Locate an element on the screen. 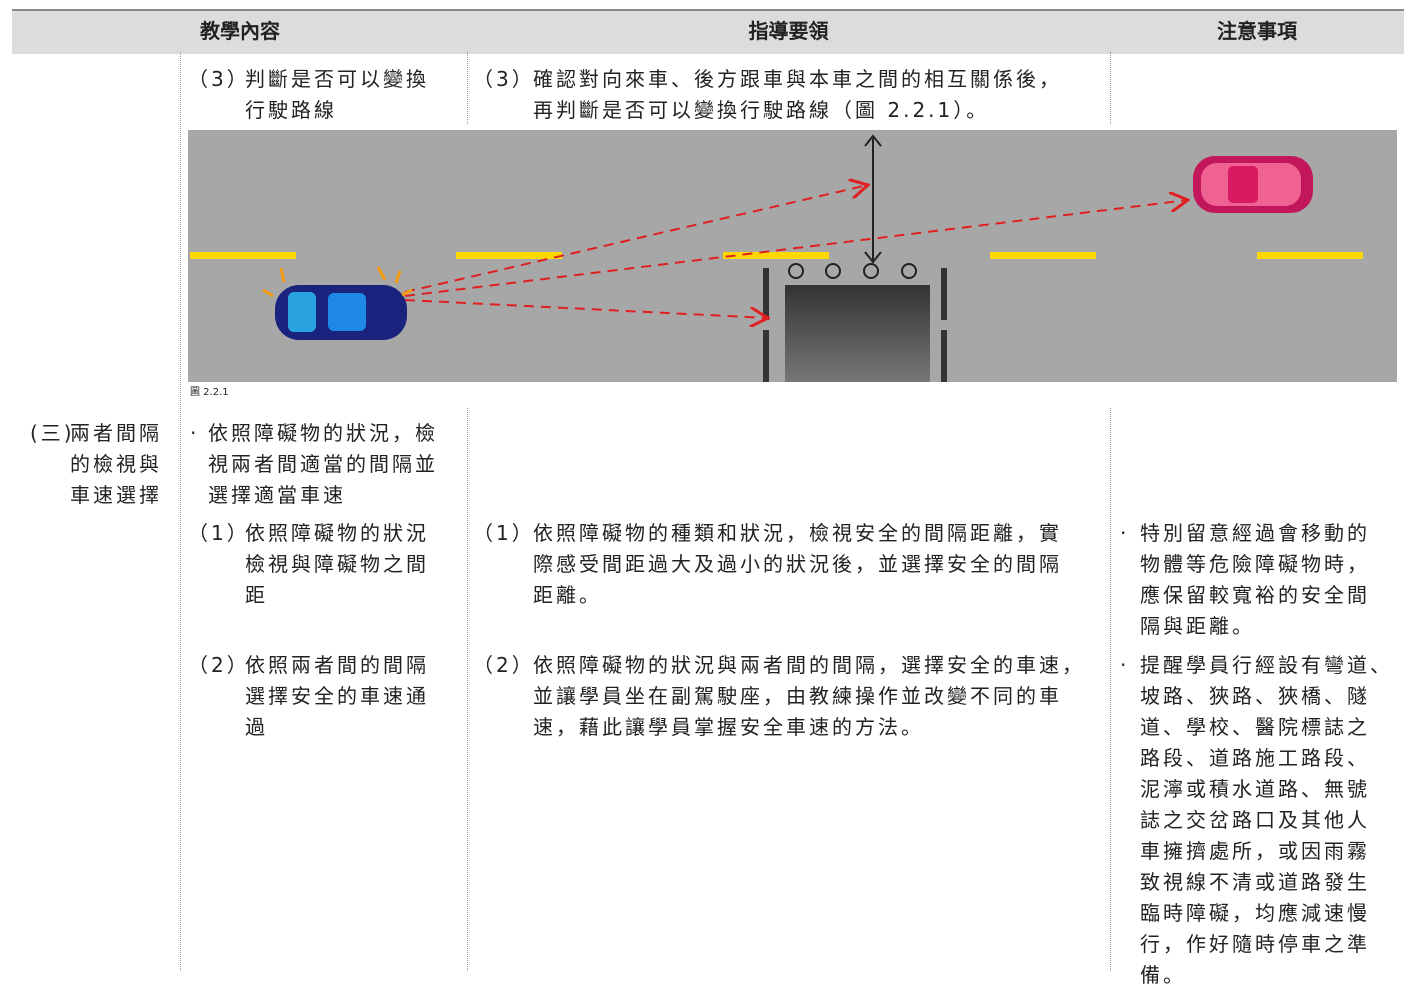 This screenshot has height=991, width=1404. notes-text: 特別留意經過會移動的 is located at coordinates (1255, 533).